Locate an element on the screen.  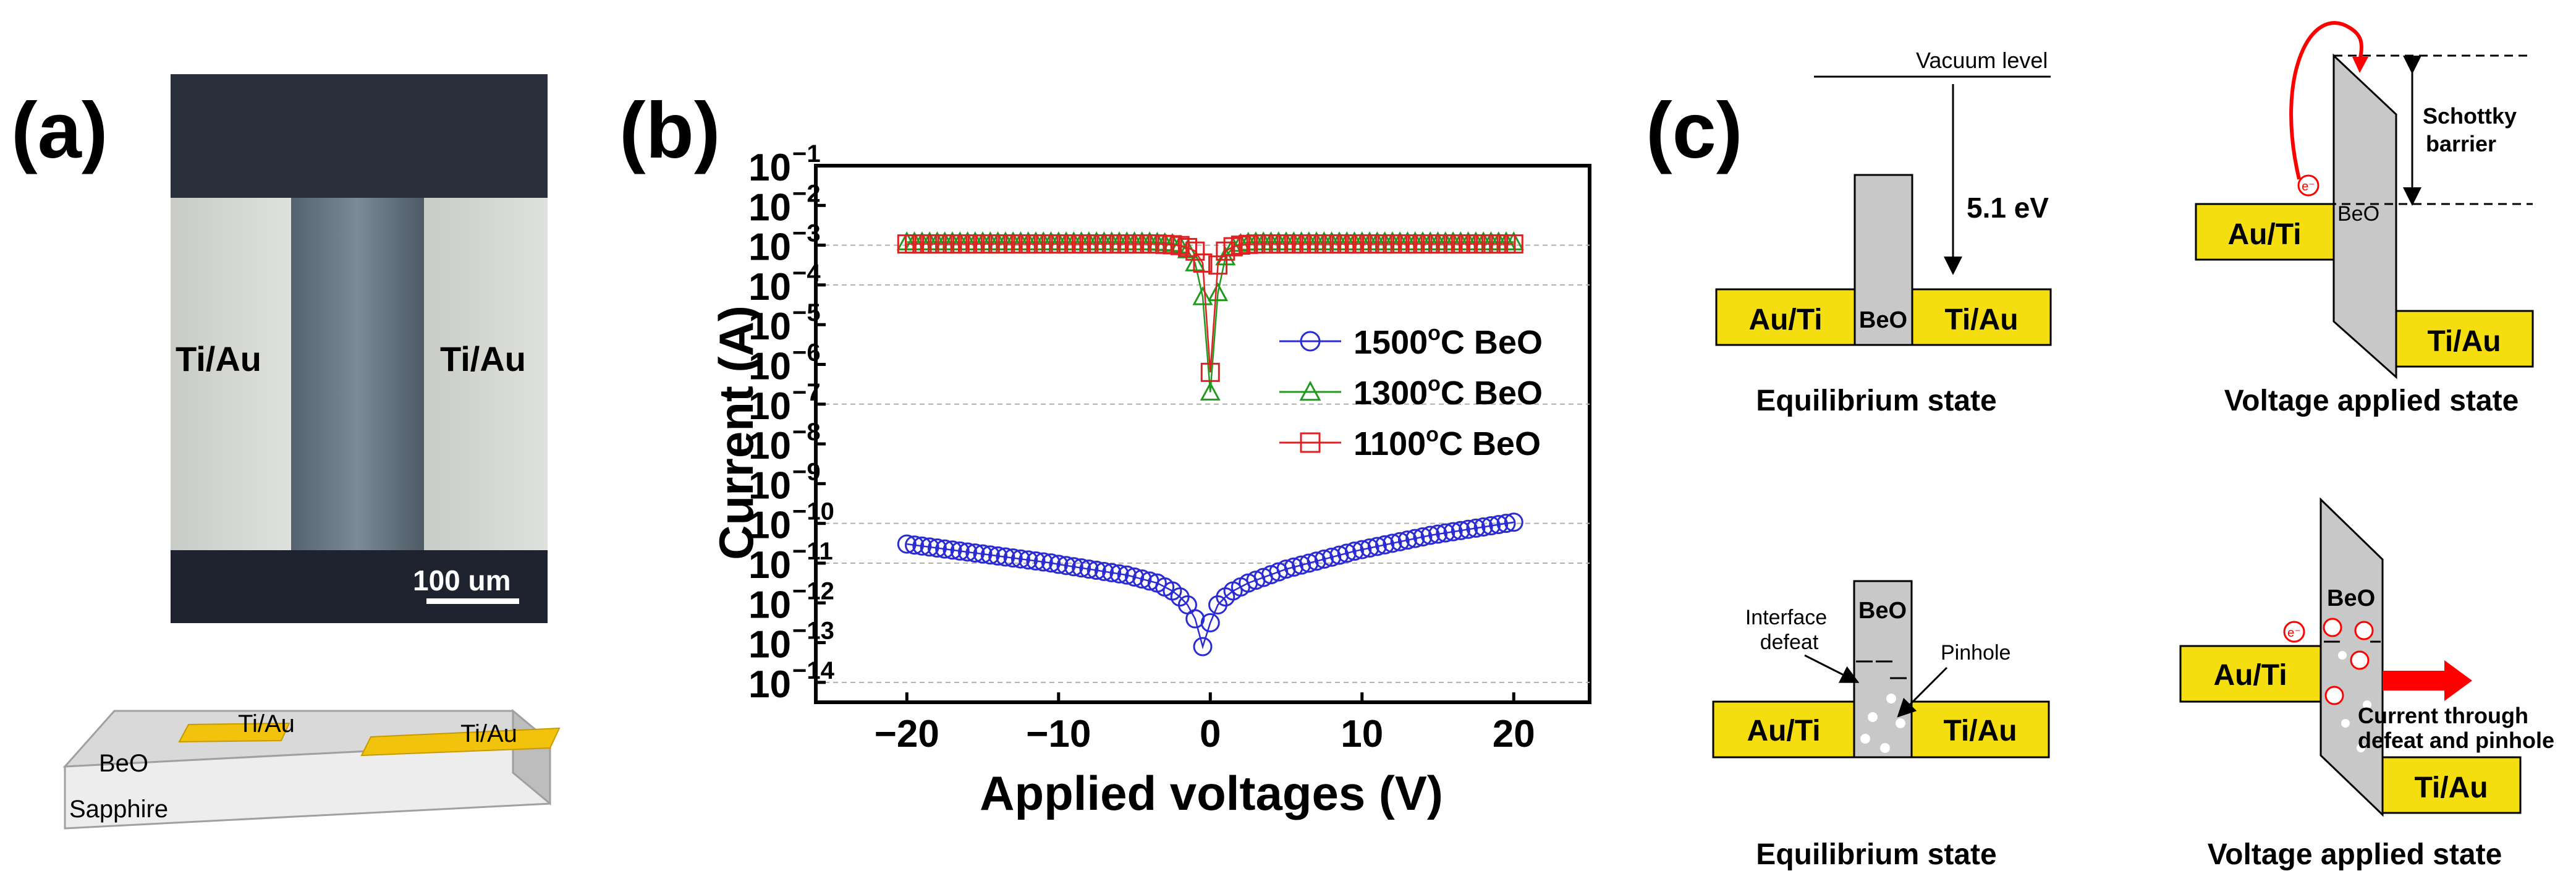
micrograph-bottom-band is located at coordinates (359, 586).